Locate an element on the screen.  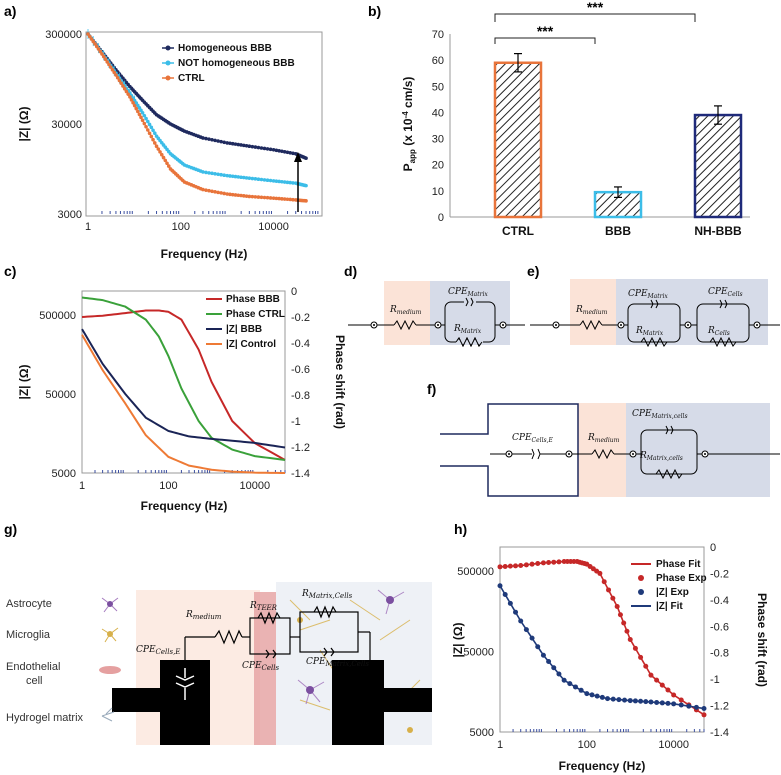
y2-tick-label: -0.4 is located at coordinates (300, 344).